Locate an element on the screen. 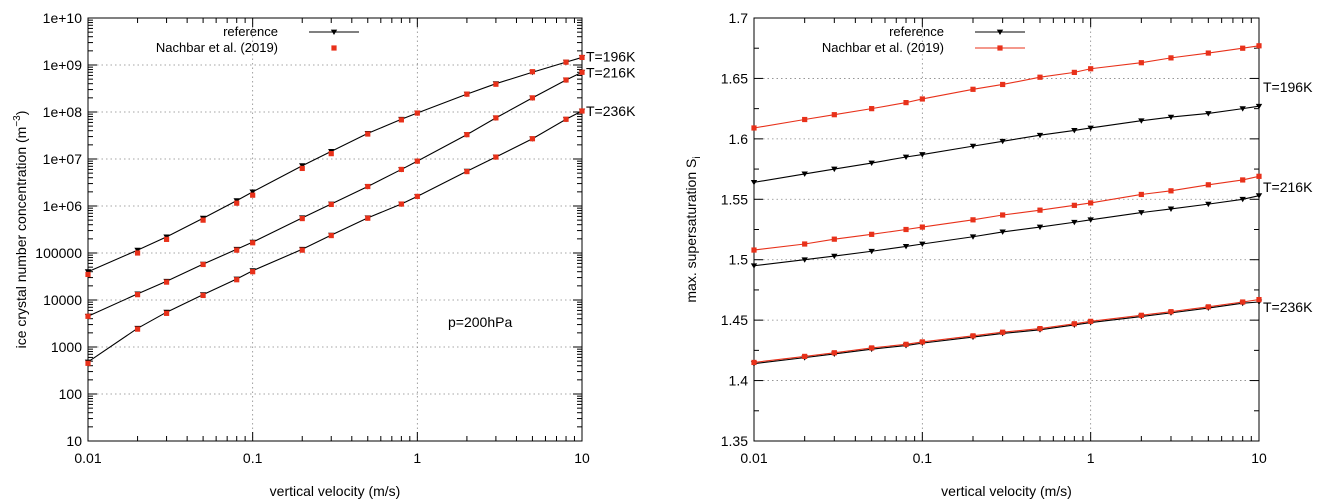 This screenshot has height=499, width=1323. y-tick-label: 100000 is located at coordinates (58, 253).